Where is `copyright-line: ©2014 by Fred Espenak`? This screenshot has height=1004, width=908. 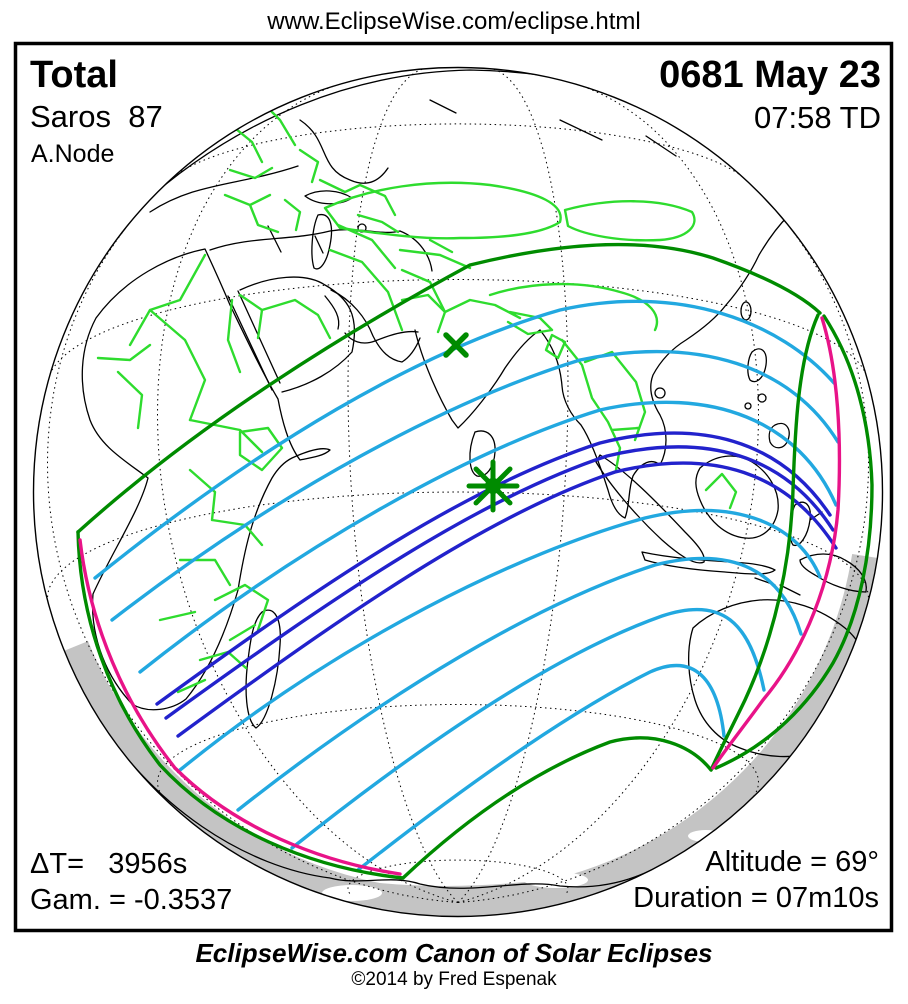
copyright-line: ©2014 by Fred Espenak is located at coordinates (454, 979).